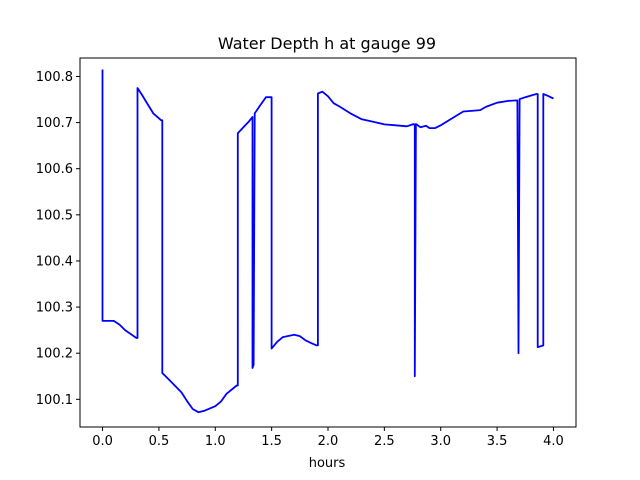  What do you see at coordinates (327, 463) in the screenshot?
I see `x-axis-label: hours` at bounding box center [327, 463].